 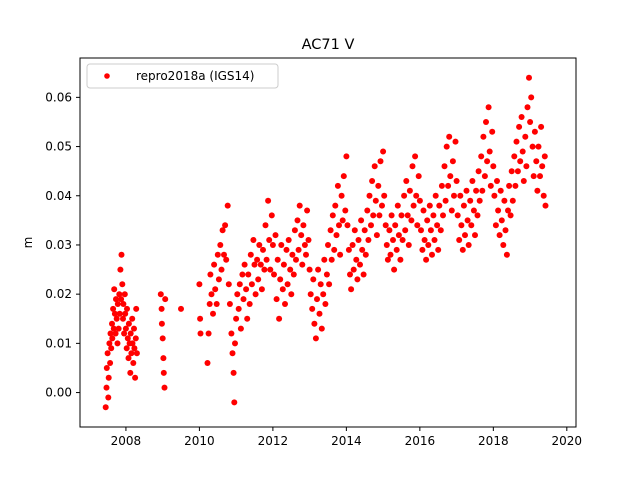 I want to click on chart-title: AC71 V, so click(x=328, y=45).